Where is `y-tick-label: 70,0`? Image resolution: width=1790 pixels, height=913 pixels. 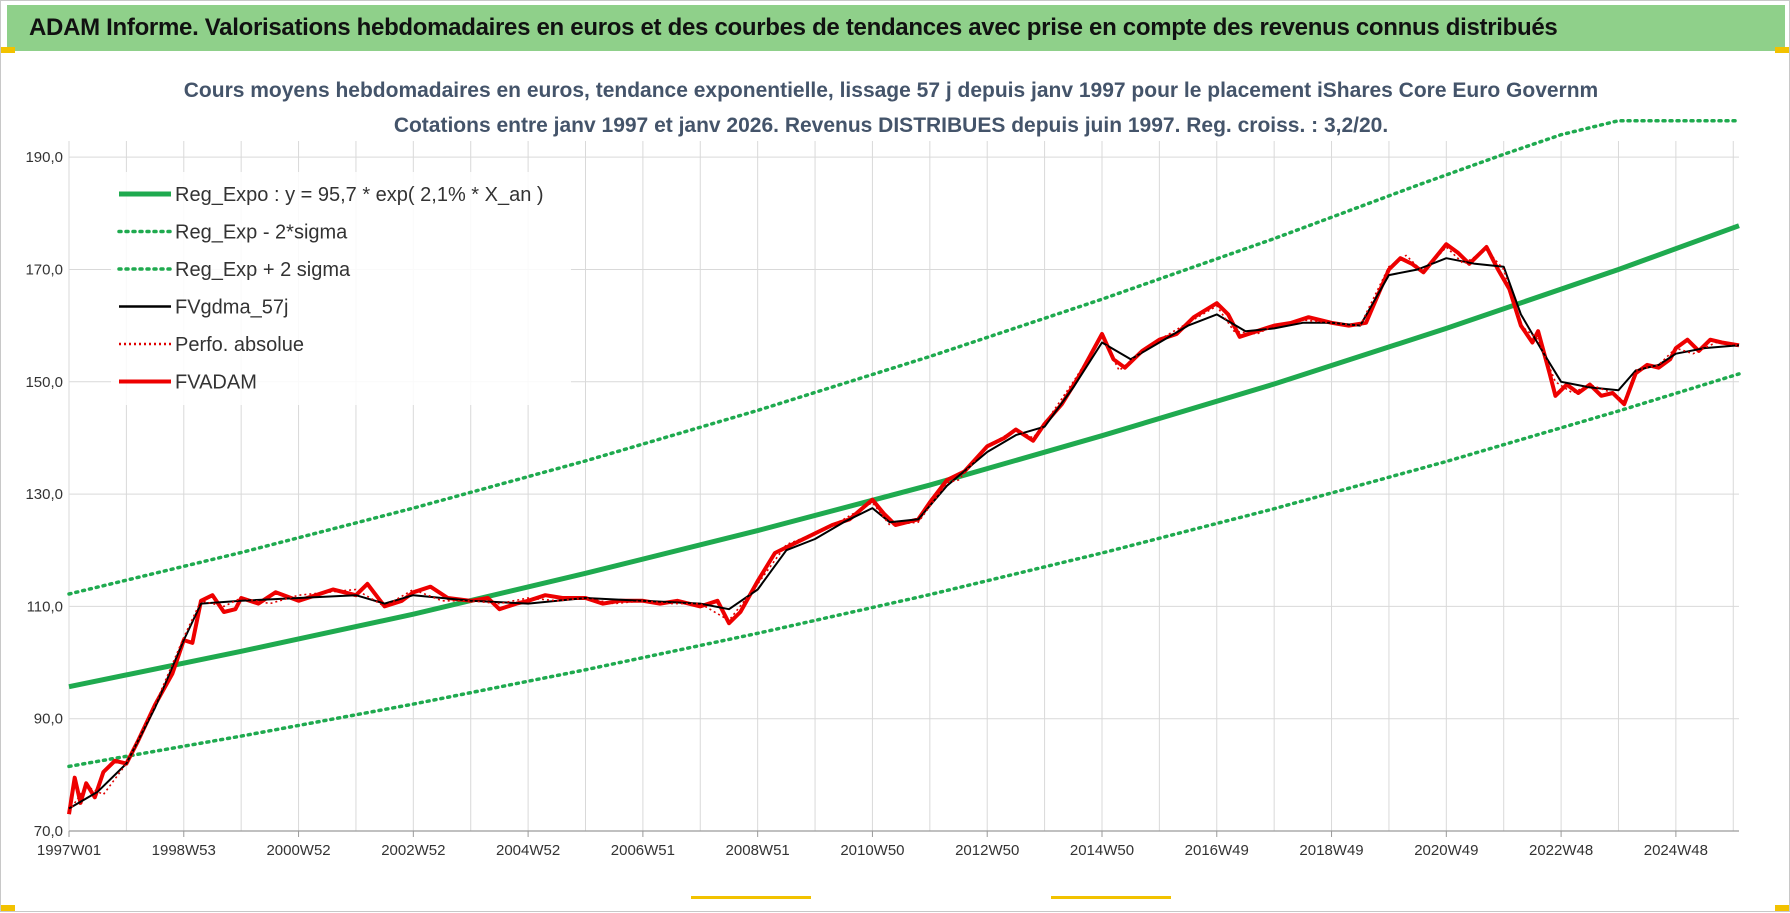
y-tick-label: 70,0 is located at coordinates (48, 831).